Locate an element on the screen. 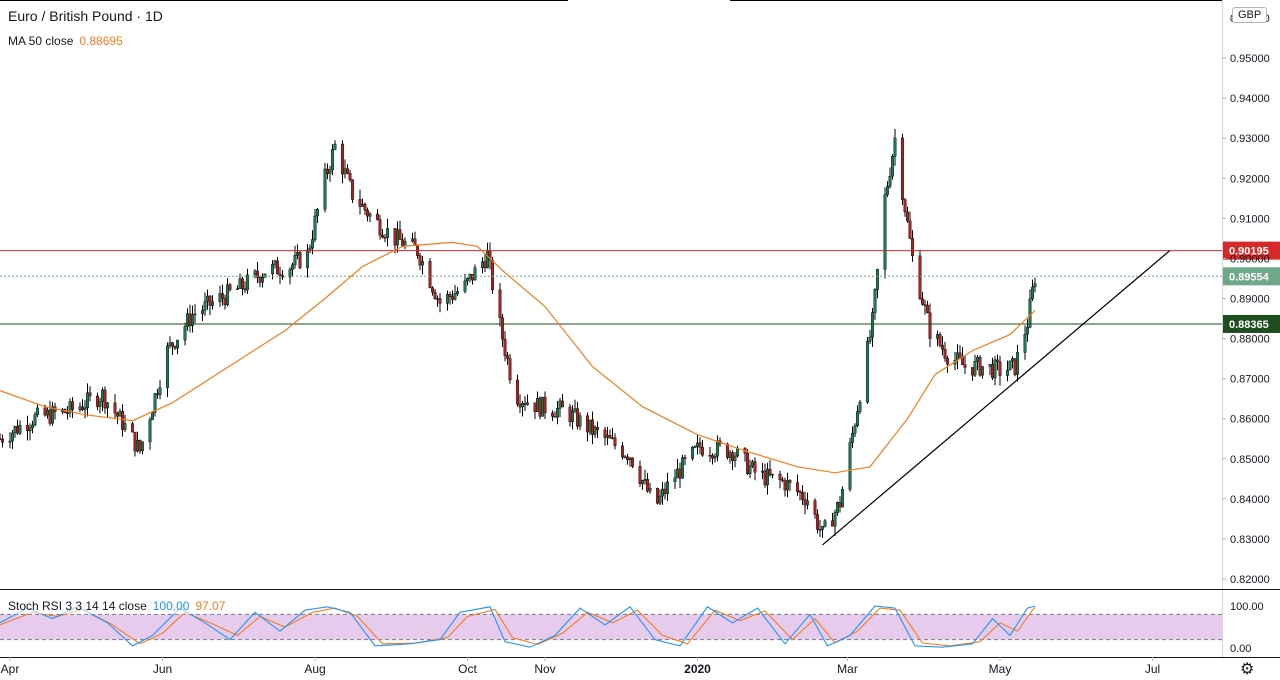  support-price-tag is located at coordinates (1251, 323).